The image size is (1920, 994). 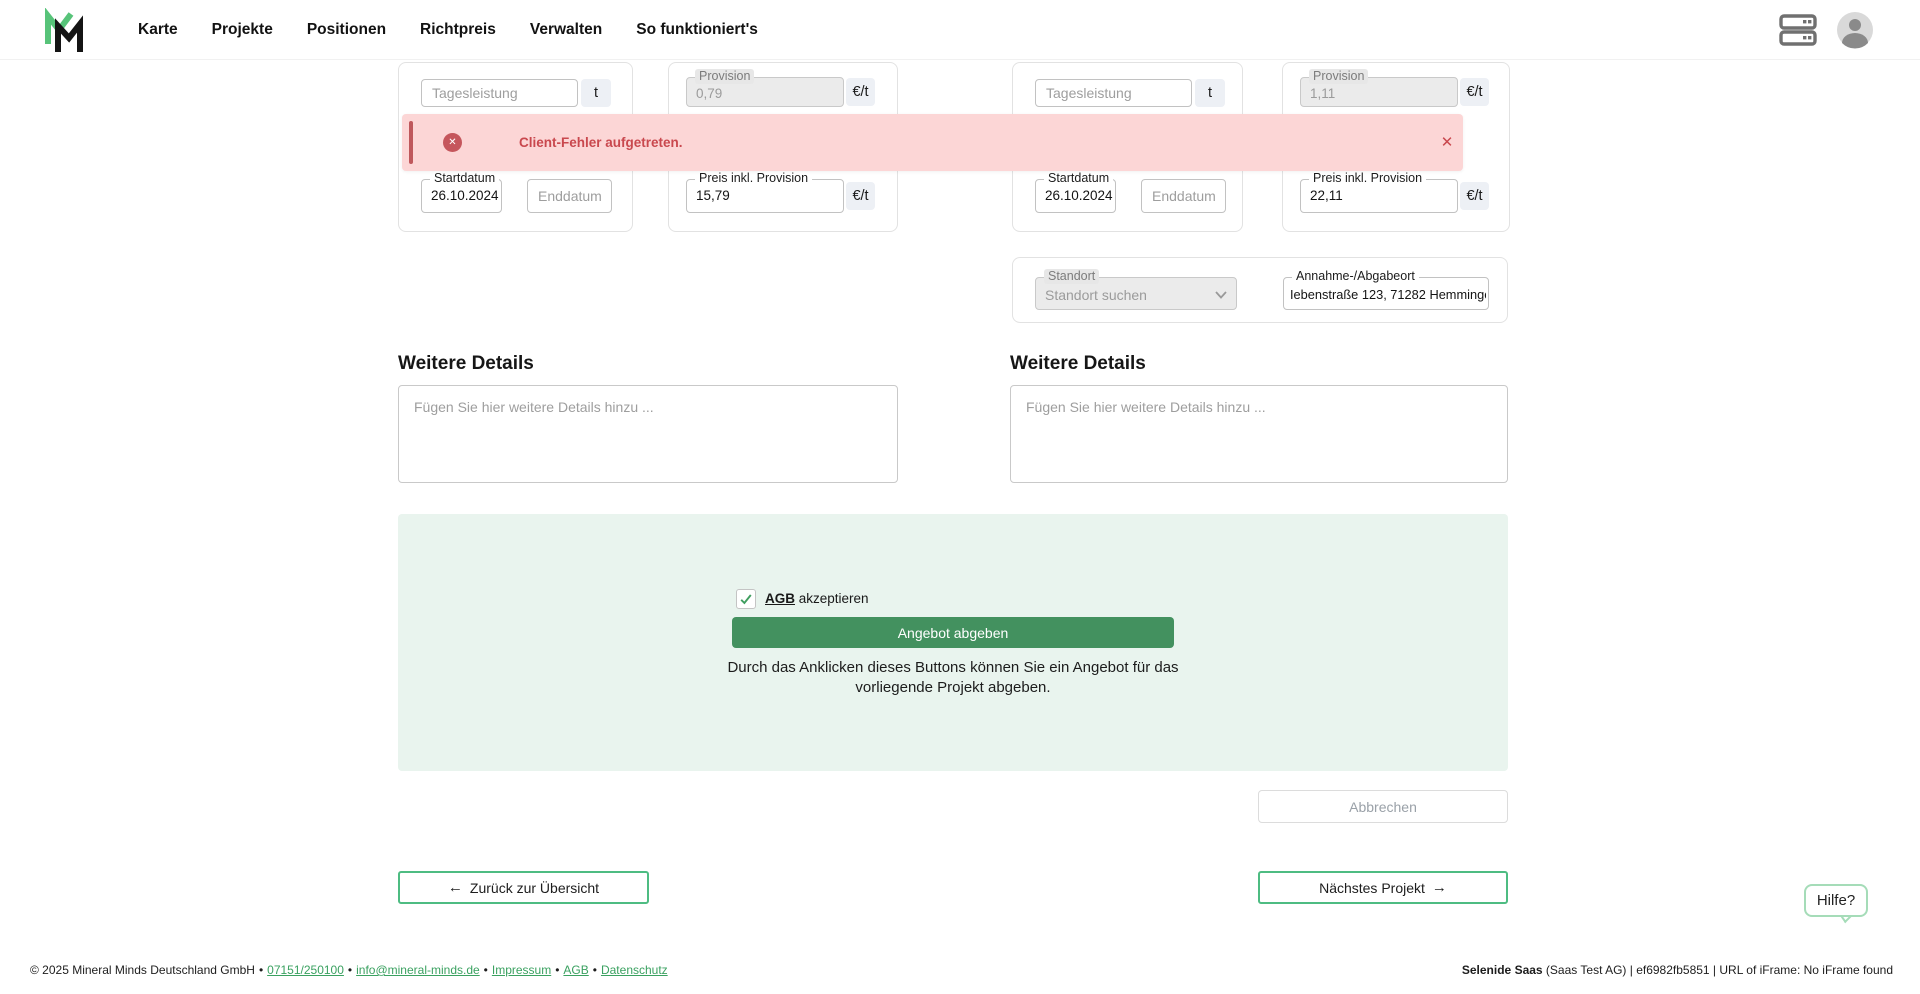 What do you see at coordinates (66, 31) in the screenshot?
I see `mineral-minds-logo` at bounding box center [66, 31].